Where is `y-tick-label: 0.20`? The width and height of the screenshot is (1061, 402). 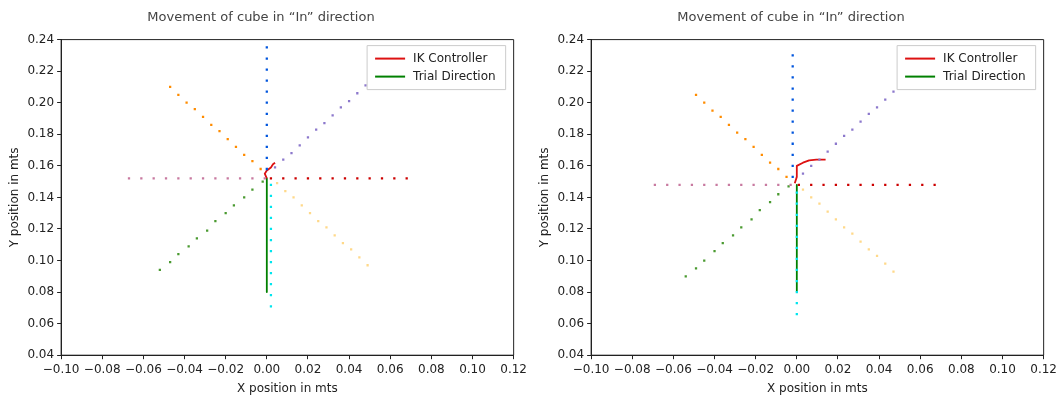
y-tick-label: 0.20 is located at coordinates (571, 101).